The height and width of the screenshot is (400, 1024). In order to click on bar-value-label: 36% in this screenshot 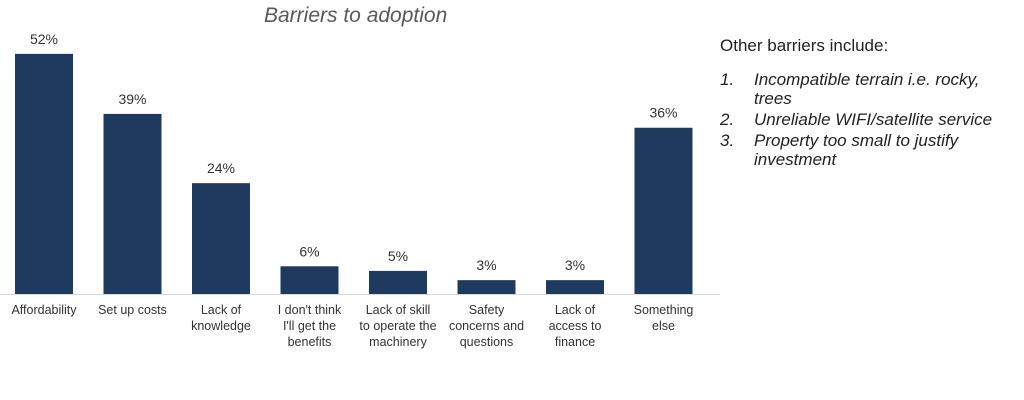, I will do `click(663, 113)`.